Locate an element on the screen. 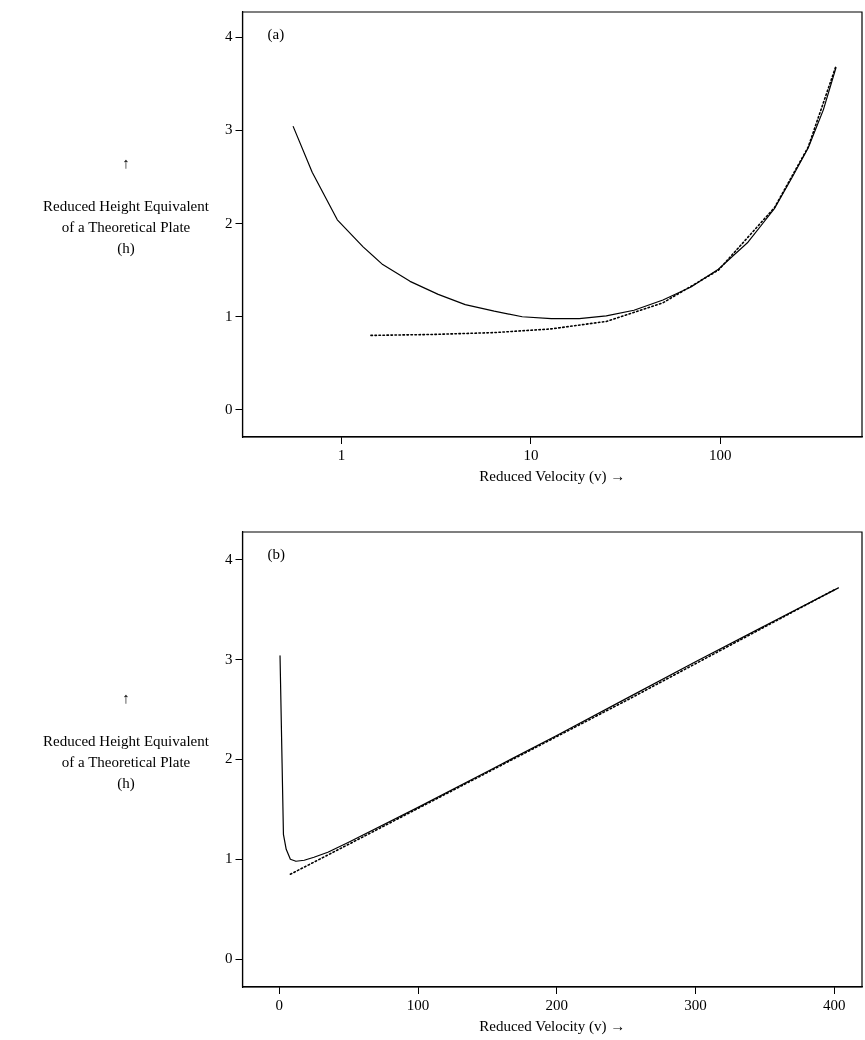 The image size is (865, 1040). x-tick-label: 400 is located at coordinates (834, 1004).